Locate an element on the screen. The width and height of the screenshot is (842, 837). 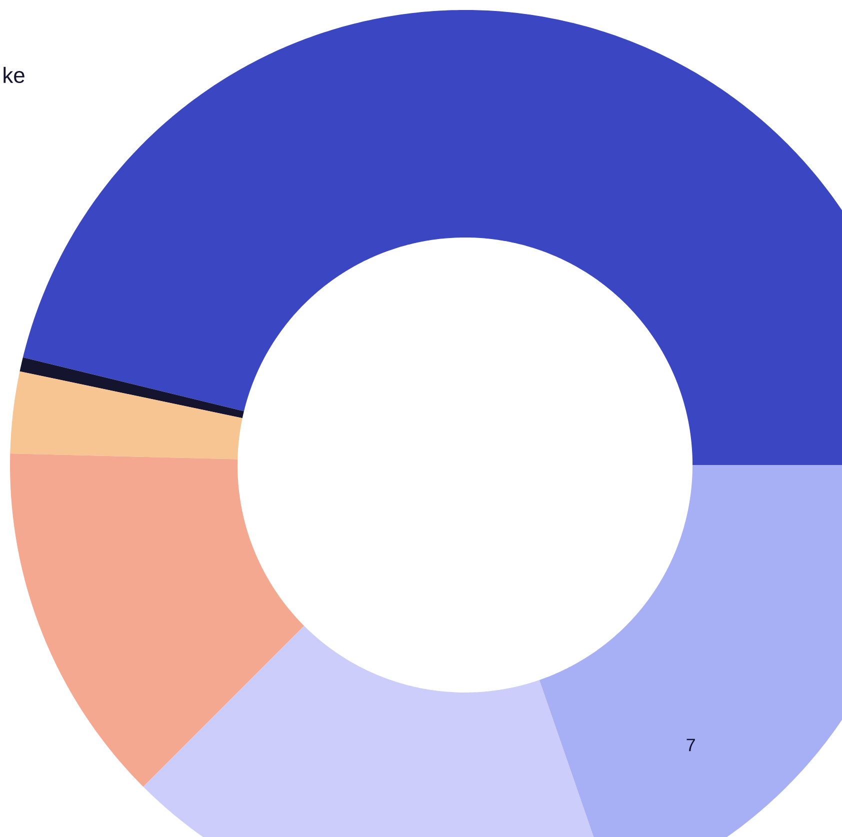
text: ke is located at coordinates (14, 75).